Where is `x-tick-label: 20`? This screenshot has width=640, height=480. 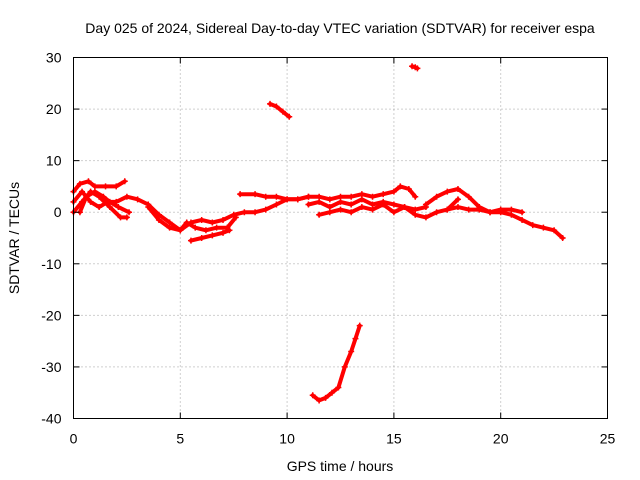 x-tick-label: 20 is located at coordinates (501, 439).